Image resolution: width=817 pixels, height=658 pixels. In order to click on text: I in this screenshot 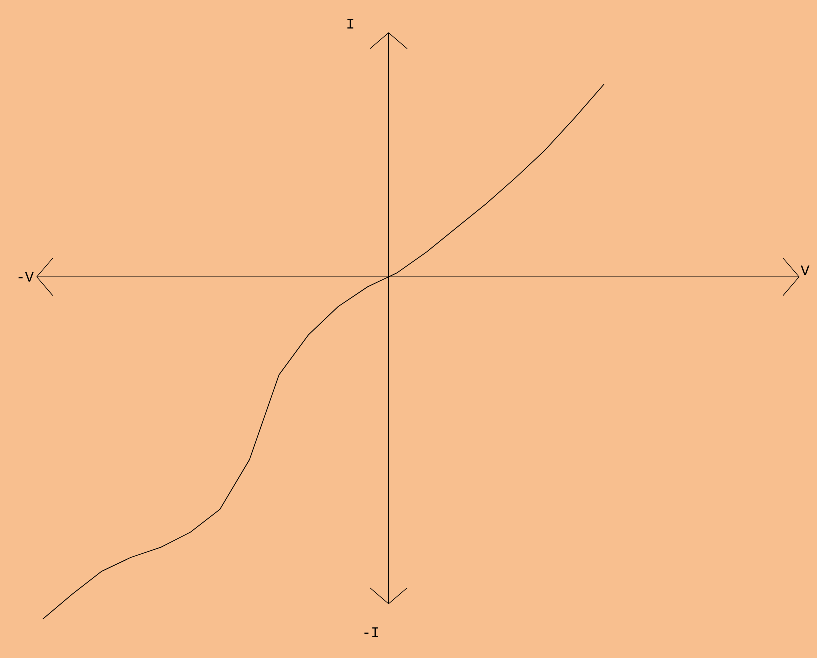, I will do `click(351, 23)`.